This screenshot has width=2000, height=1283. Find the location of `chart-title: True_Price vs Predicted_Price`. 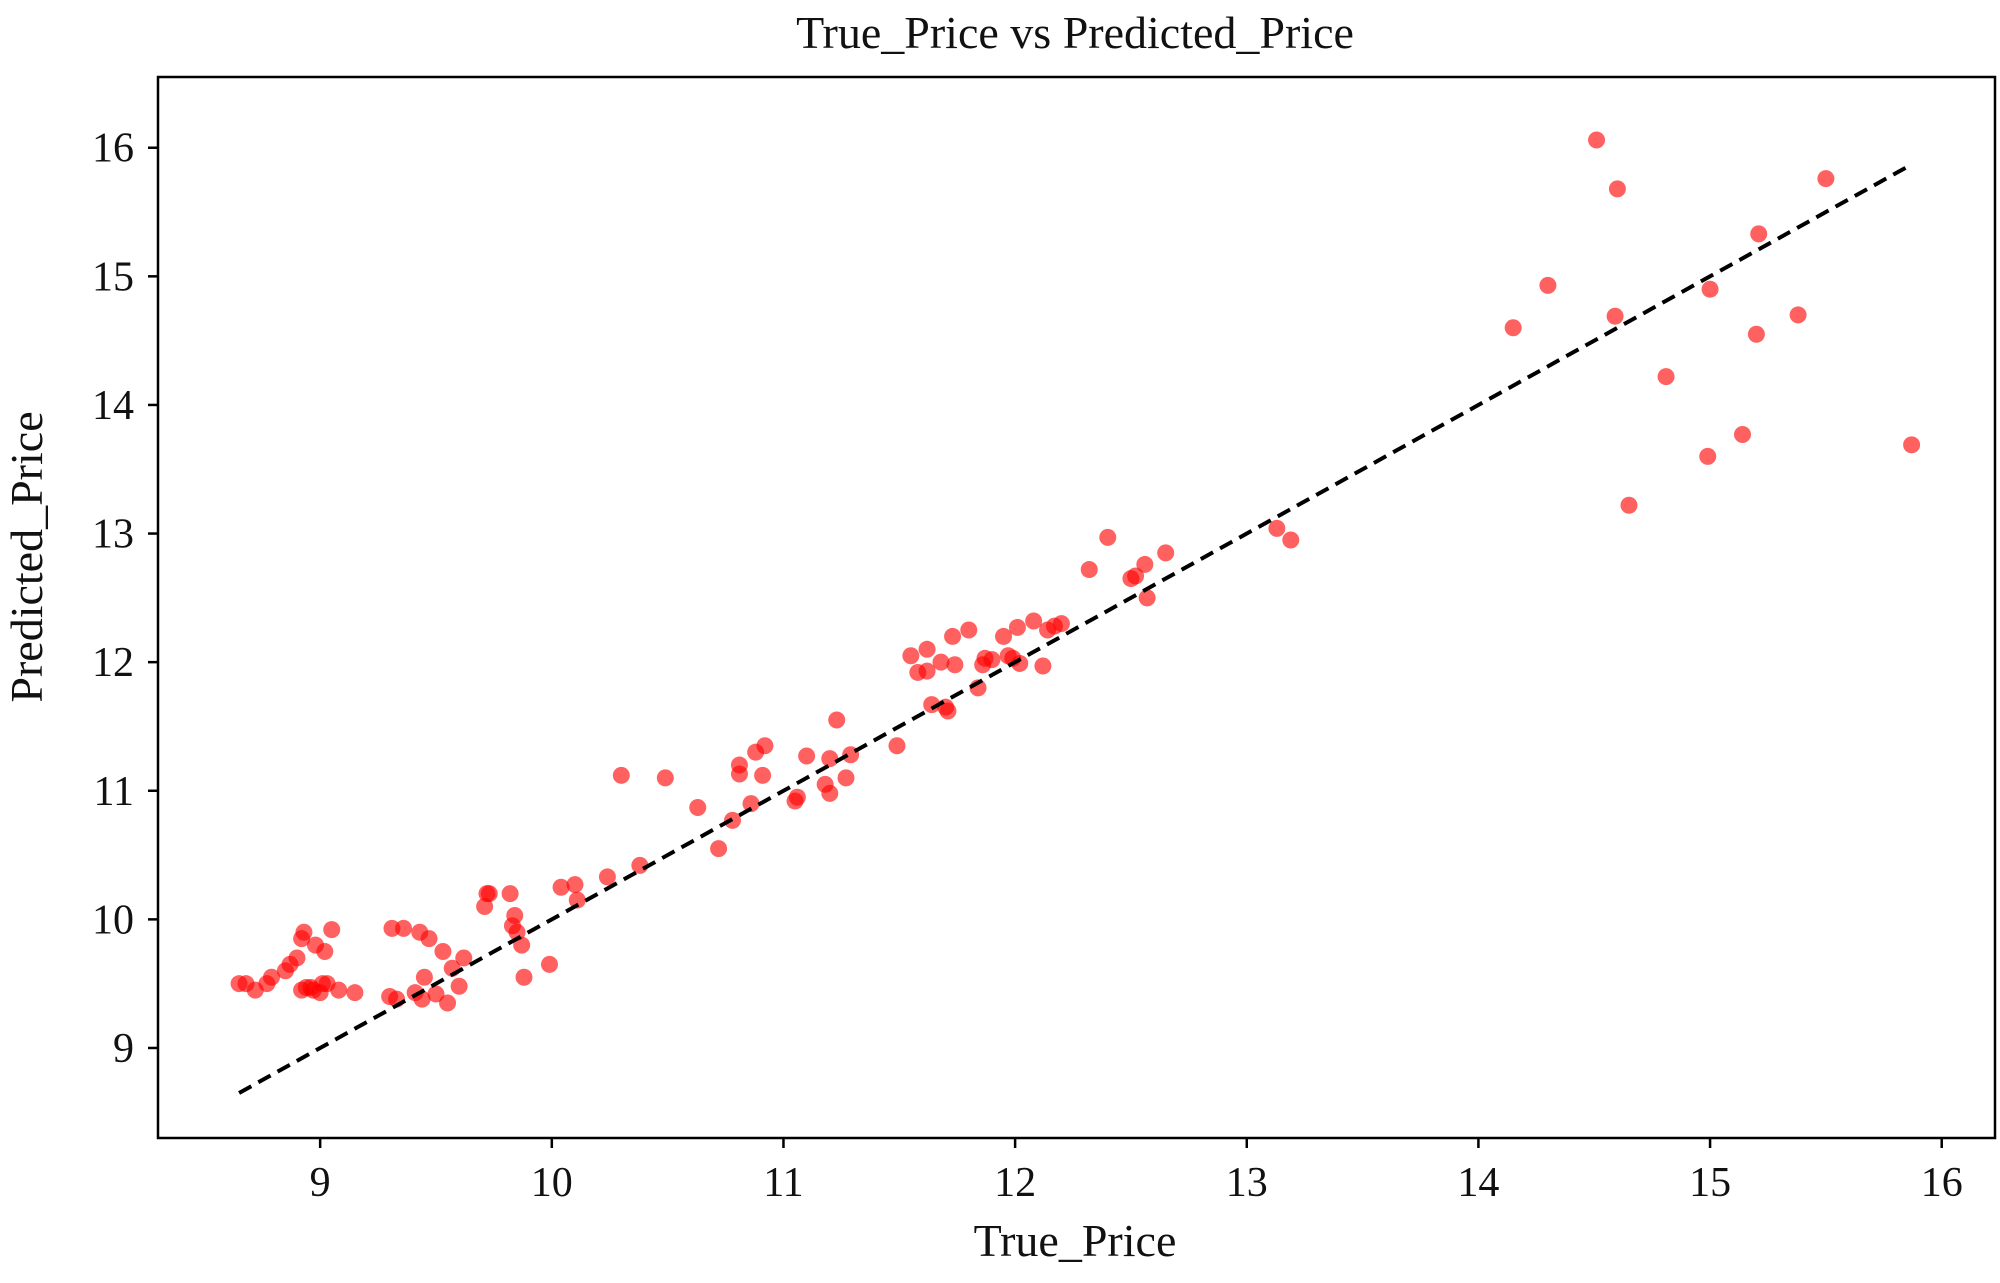

chart-title: True_Price vs Predicted_Price is located at coordinates (1075, 32).